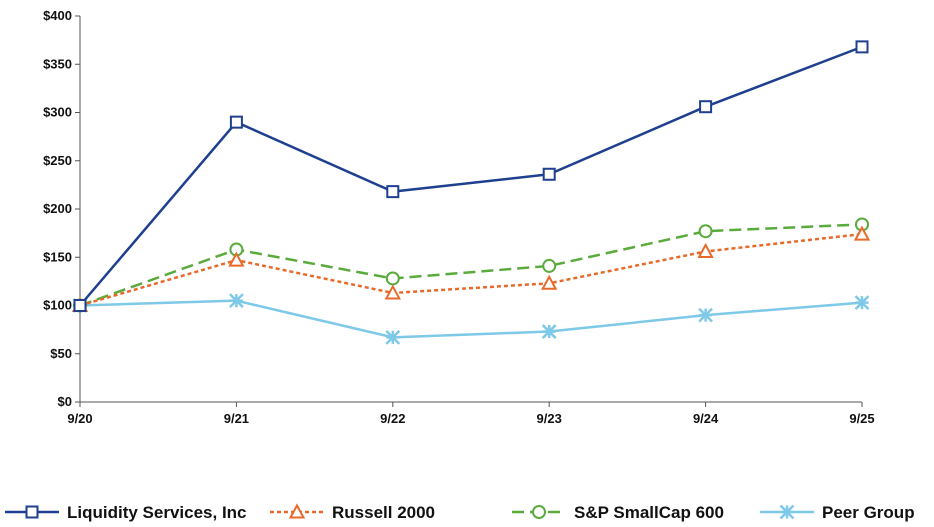 Image resolution: width=934 pixels, height=527 pixels. What do you see at coordinates (65, 401) in the screenshot?
I see `y-tick-label: $0` at bounding box center [65, 401].